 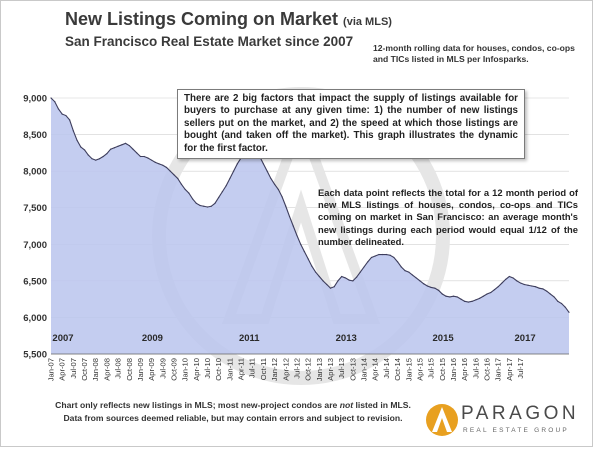 What do you see at coordinates (249, 338) in the screenshot?
I see `year-label: 2011` at bounding box center [249, 338].